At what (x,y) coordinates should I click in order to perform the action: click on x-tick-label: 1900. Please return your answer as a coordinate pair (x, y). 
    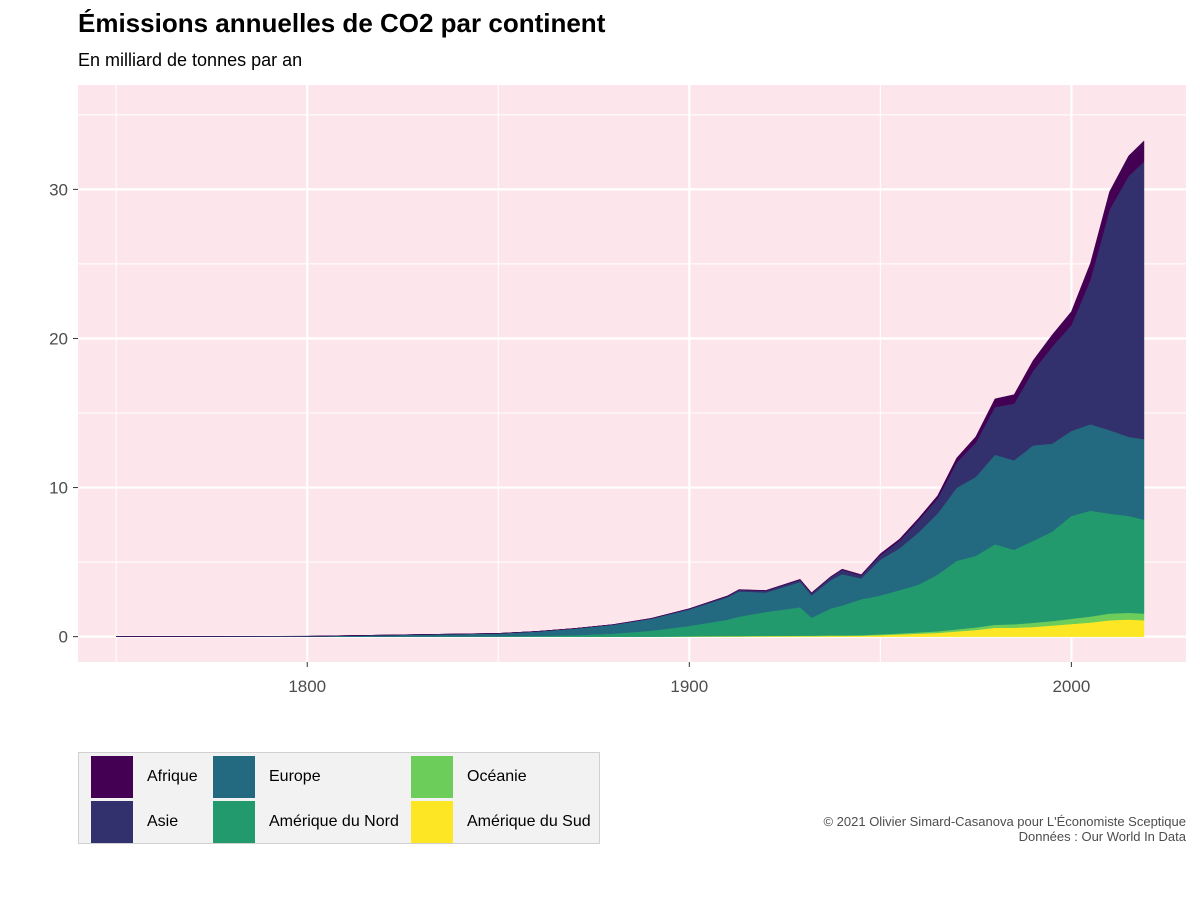
    Looking at the image, I should click on (689, 686).